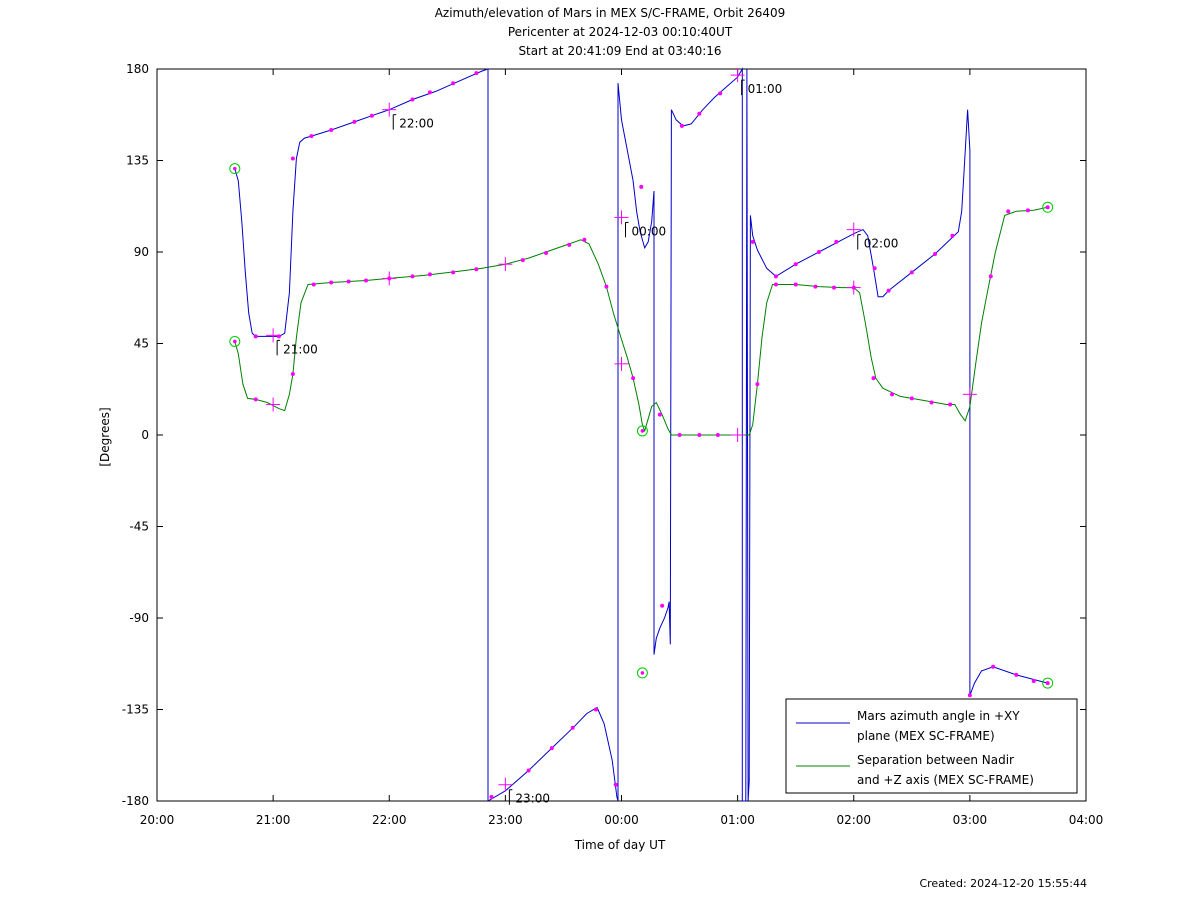 This screenshot has height=901, width=1200. What do you see at coordinates (935, 760) in the screenshot?
I see `legend-label-separation-1: Separation between Nadir` at bounding box center [935, 760].